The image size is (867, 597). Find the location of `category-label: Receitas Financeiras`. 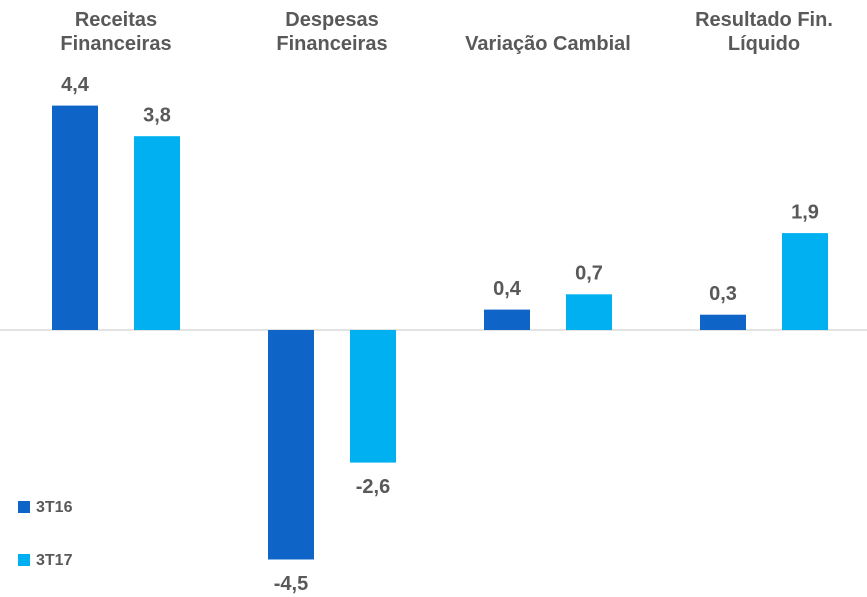

category-label: Receitas Financeiras is located at coordinates (116, 32).